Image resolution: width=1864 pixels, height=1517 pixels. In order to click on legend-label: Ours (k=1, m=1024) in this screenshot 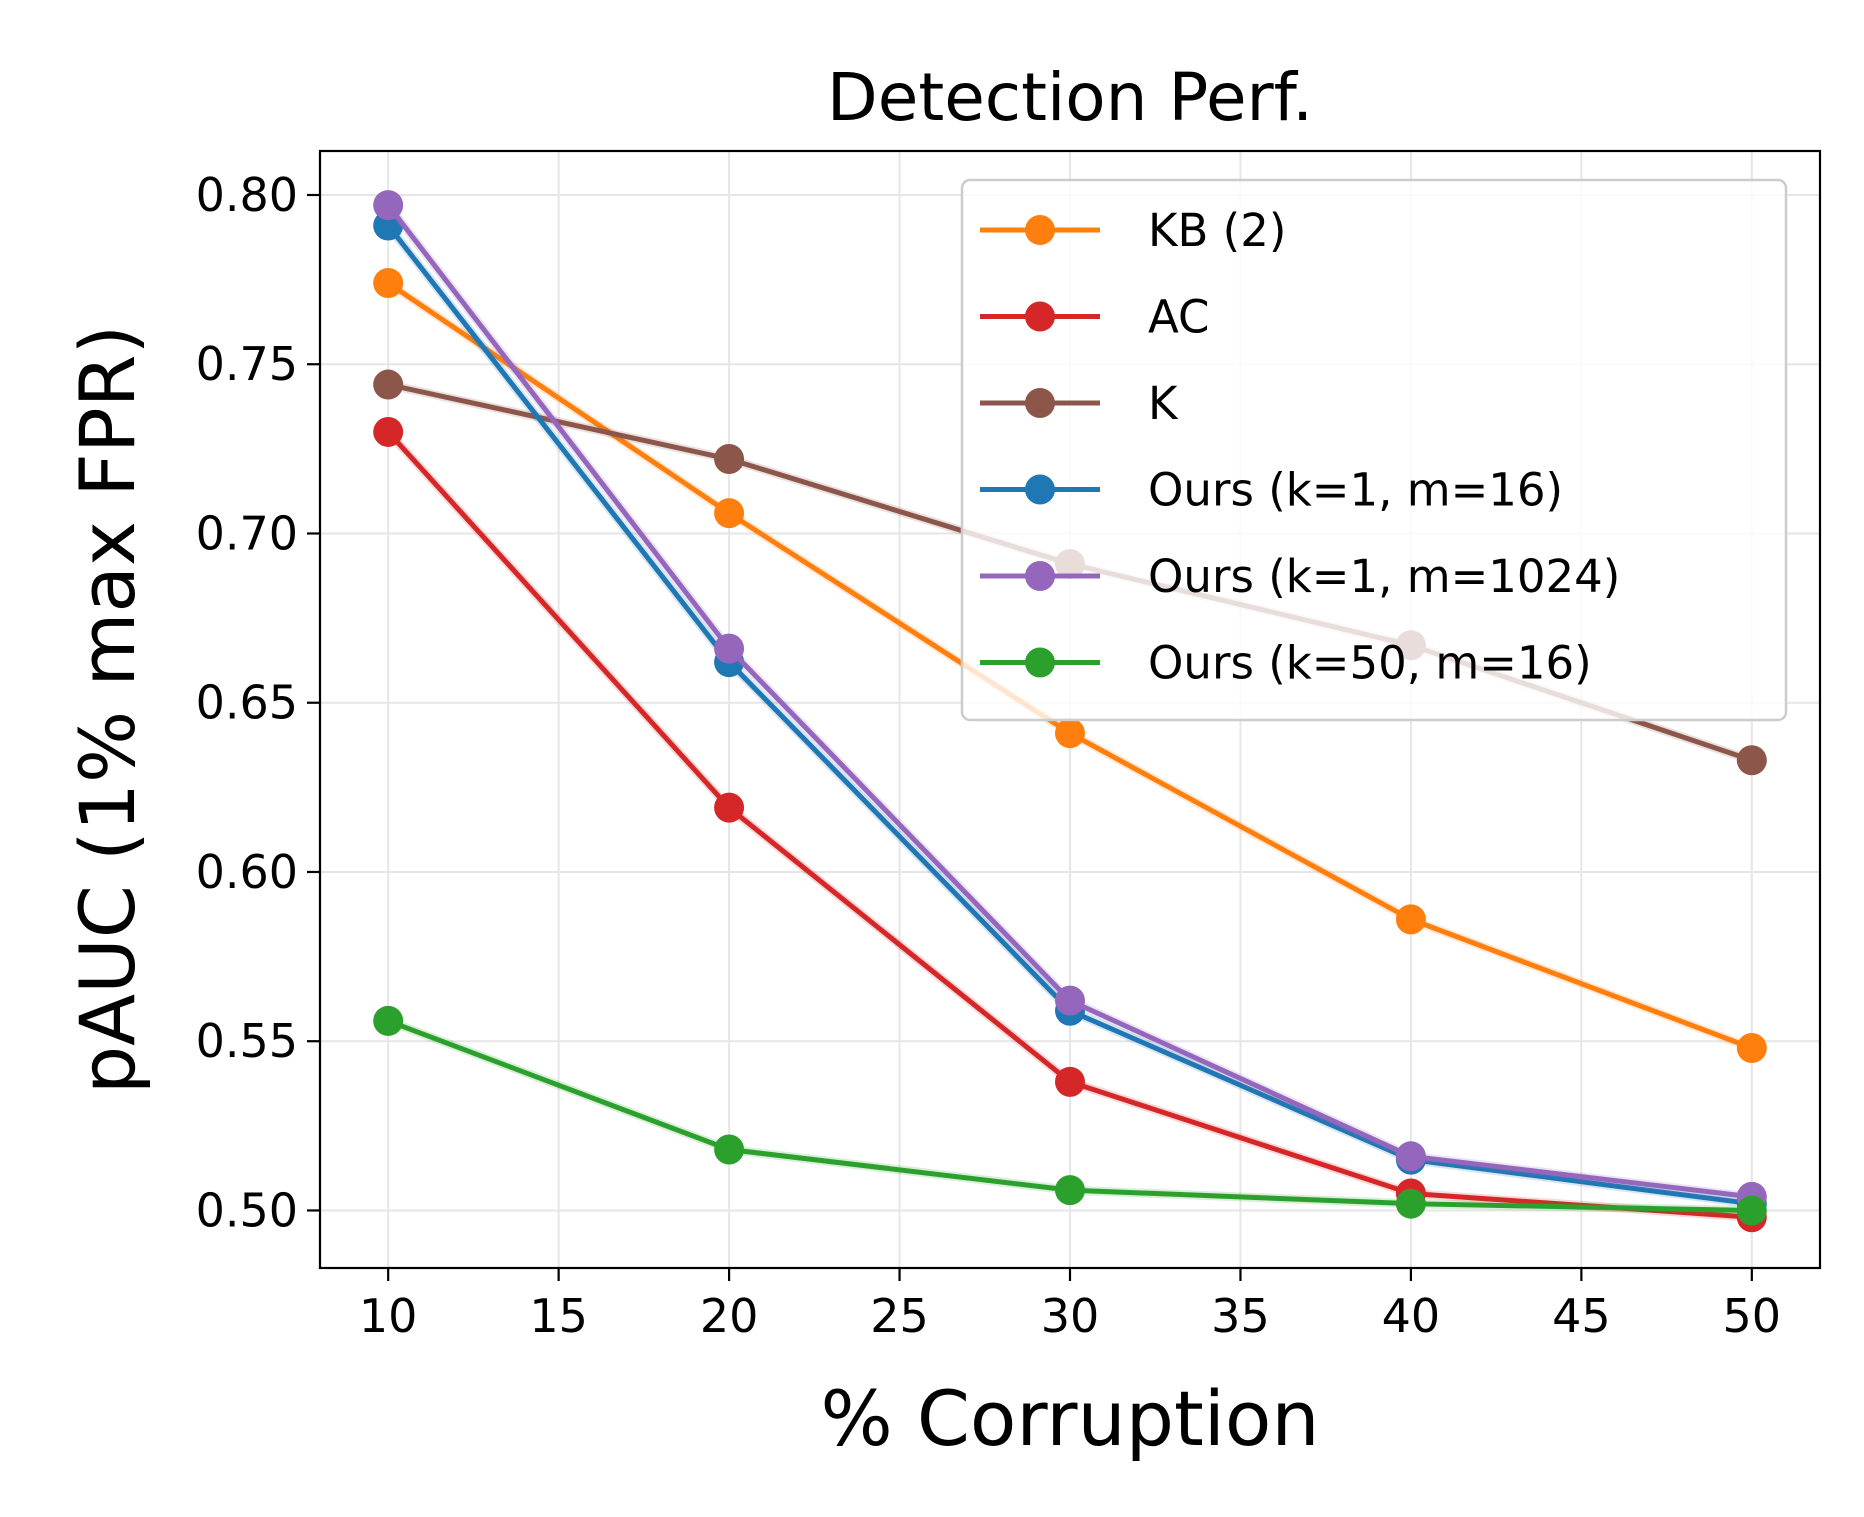, I will do `click(1384, 576)`.